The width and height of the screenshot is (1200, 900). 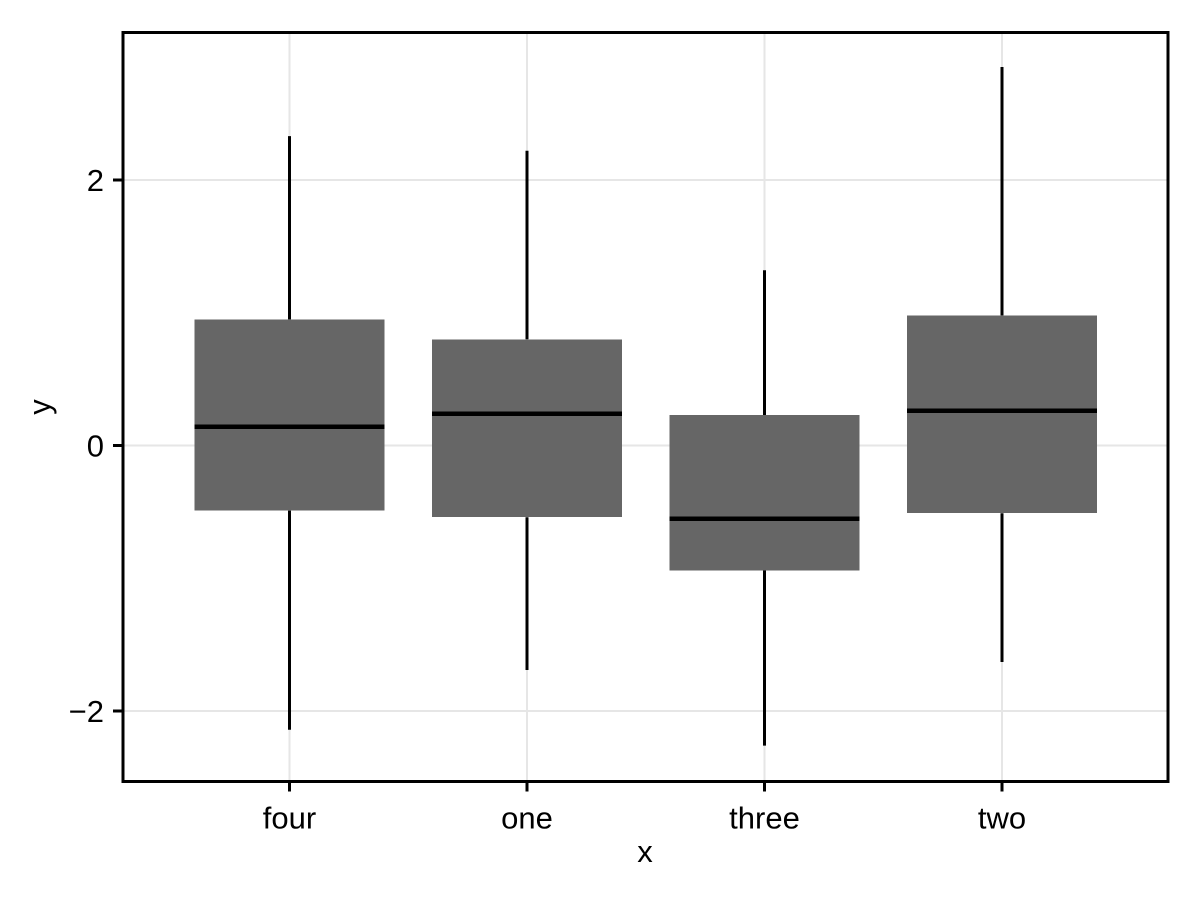 I want to click on y-tick-label: 0, so click(x=95, y=446).